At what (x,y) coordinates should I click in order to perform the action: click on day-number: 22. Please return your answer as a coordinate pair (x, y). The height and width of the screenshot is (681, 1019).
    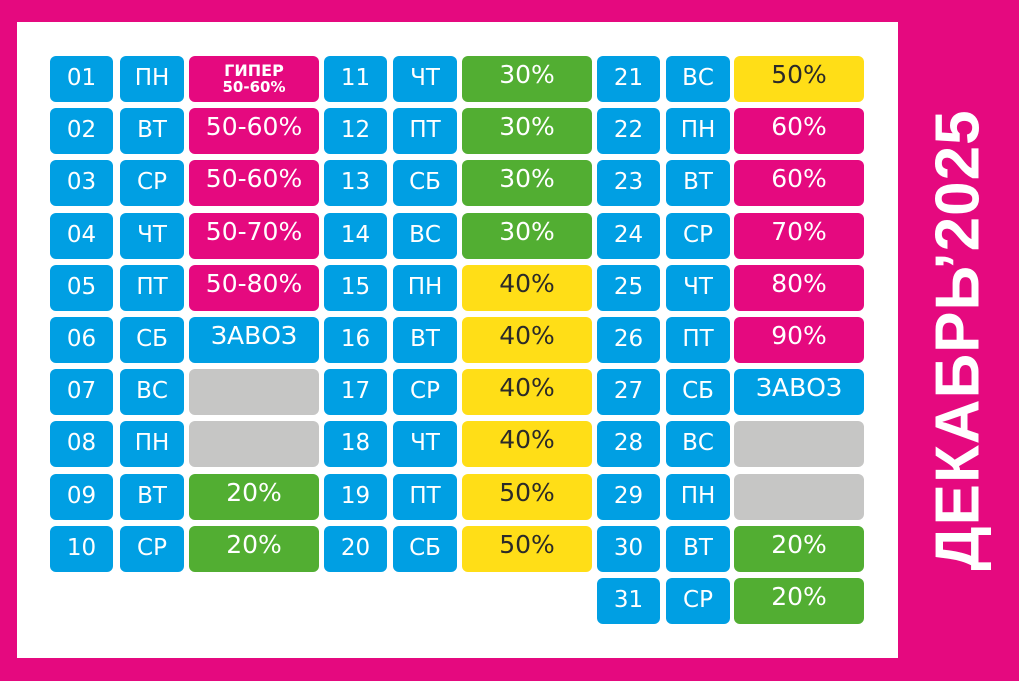
    Looking at the image, I should click on (628, 131).